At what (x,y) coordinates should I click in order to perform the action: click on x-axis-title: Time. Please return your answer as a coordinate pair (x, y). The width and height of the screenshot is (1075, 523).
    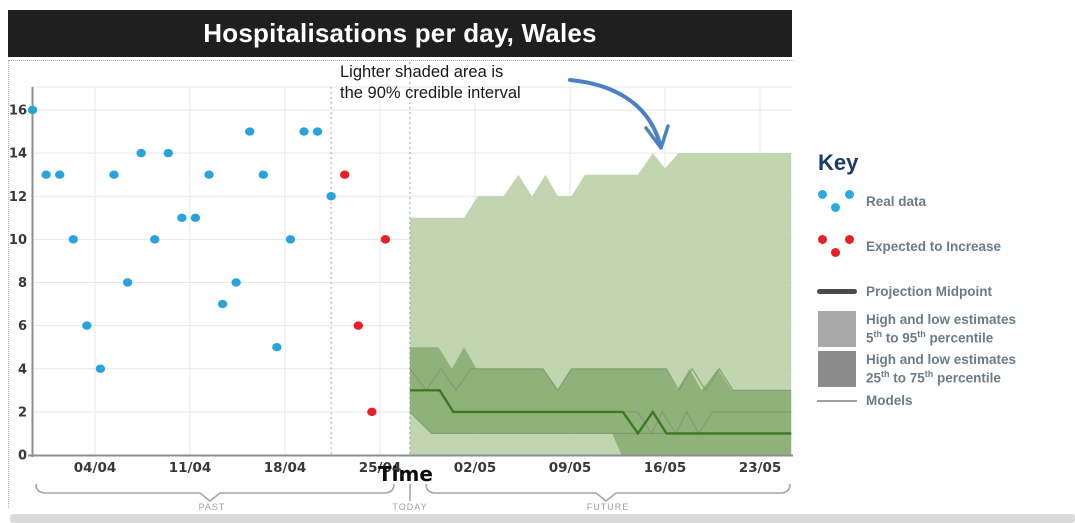
    Looking at the image, I should click on (405, 474).